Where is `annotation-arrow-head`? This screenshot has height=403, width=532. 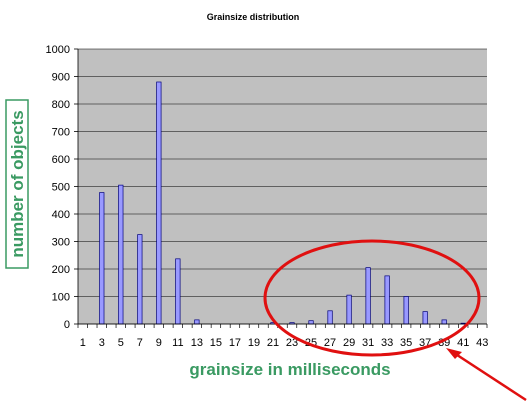
annotation-arrow-head is located at coordinates (454, 353).